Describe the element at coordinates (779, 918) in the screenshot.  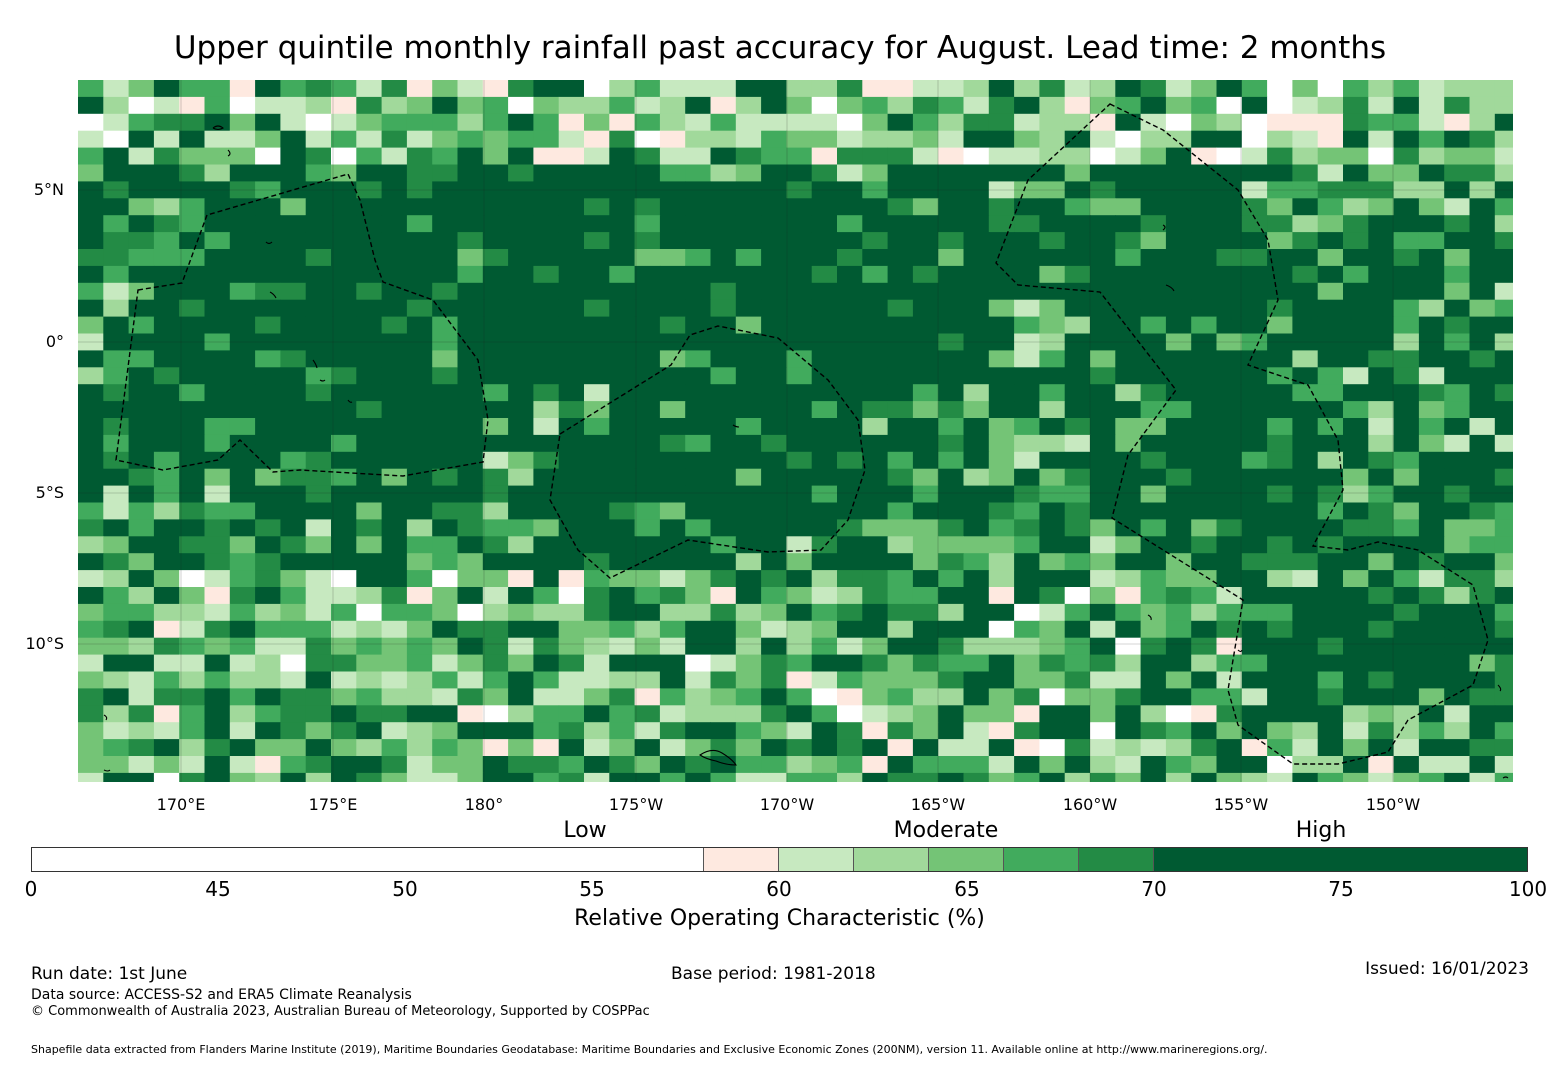
I see `colorbar-title: Relative Operating Characteristic (%)` at that location.